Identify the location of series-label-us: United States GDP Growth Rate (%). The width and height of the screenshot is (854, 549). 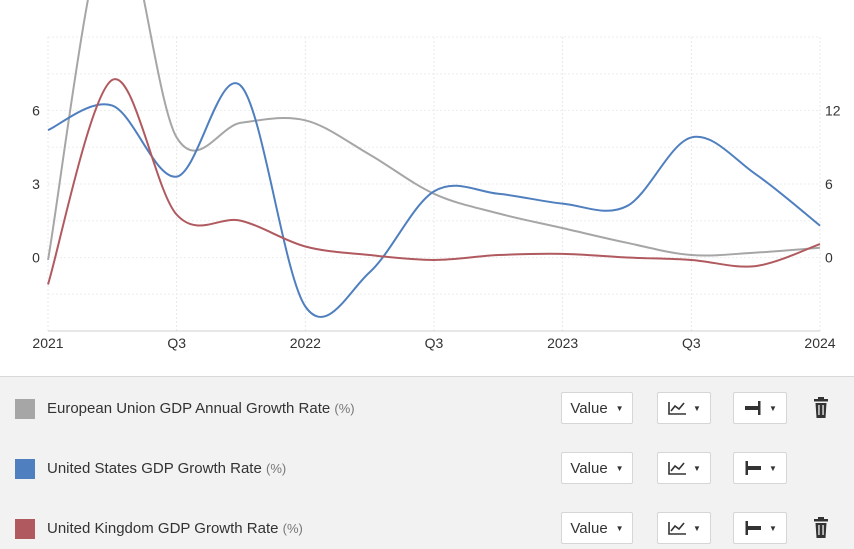
(167, 468).